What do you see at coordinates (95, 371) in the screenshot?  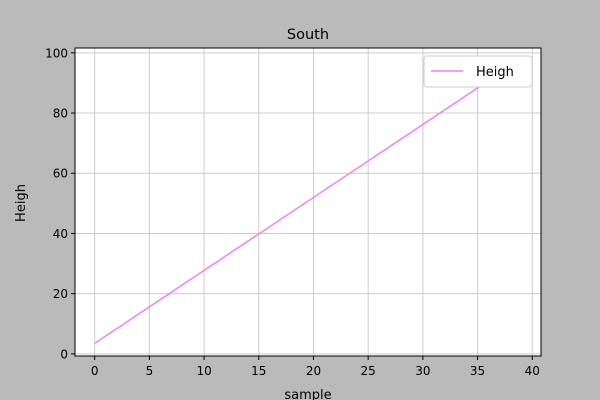 I see `x-tick-label: 0` at bounding box center [95, 371].